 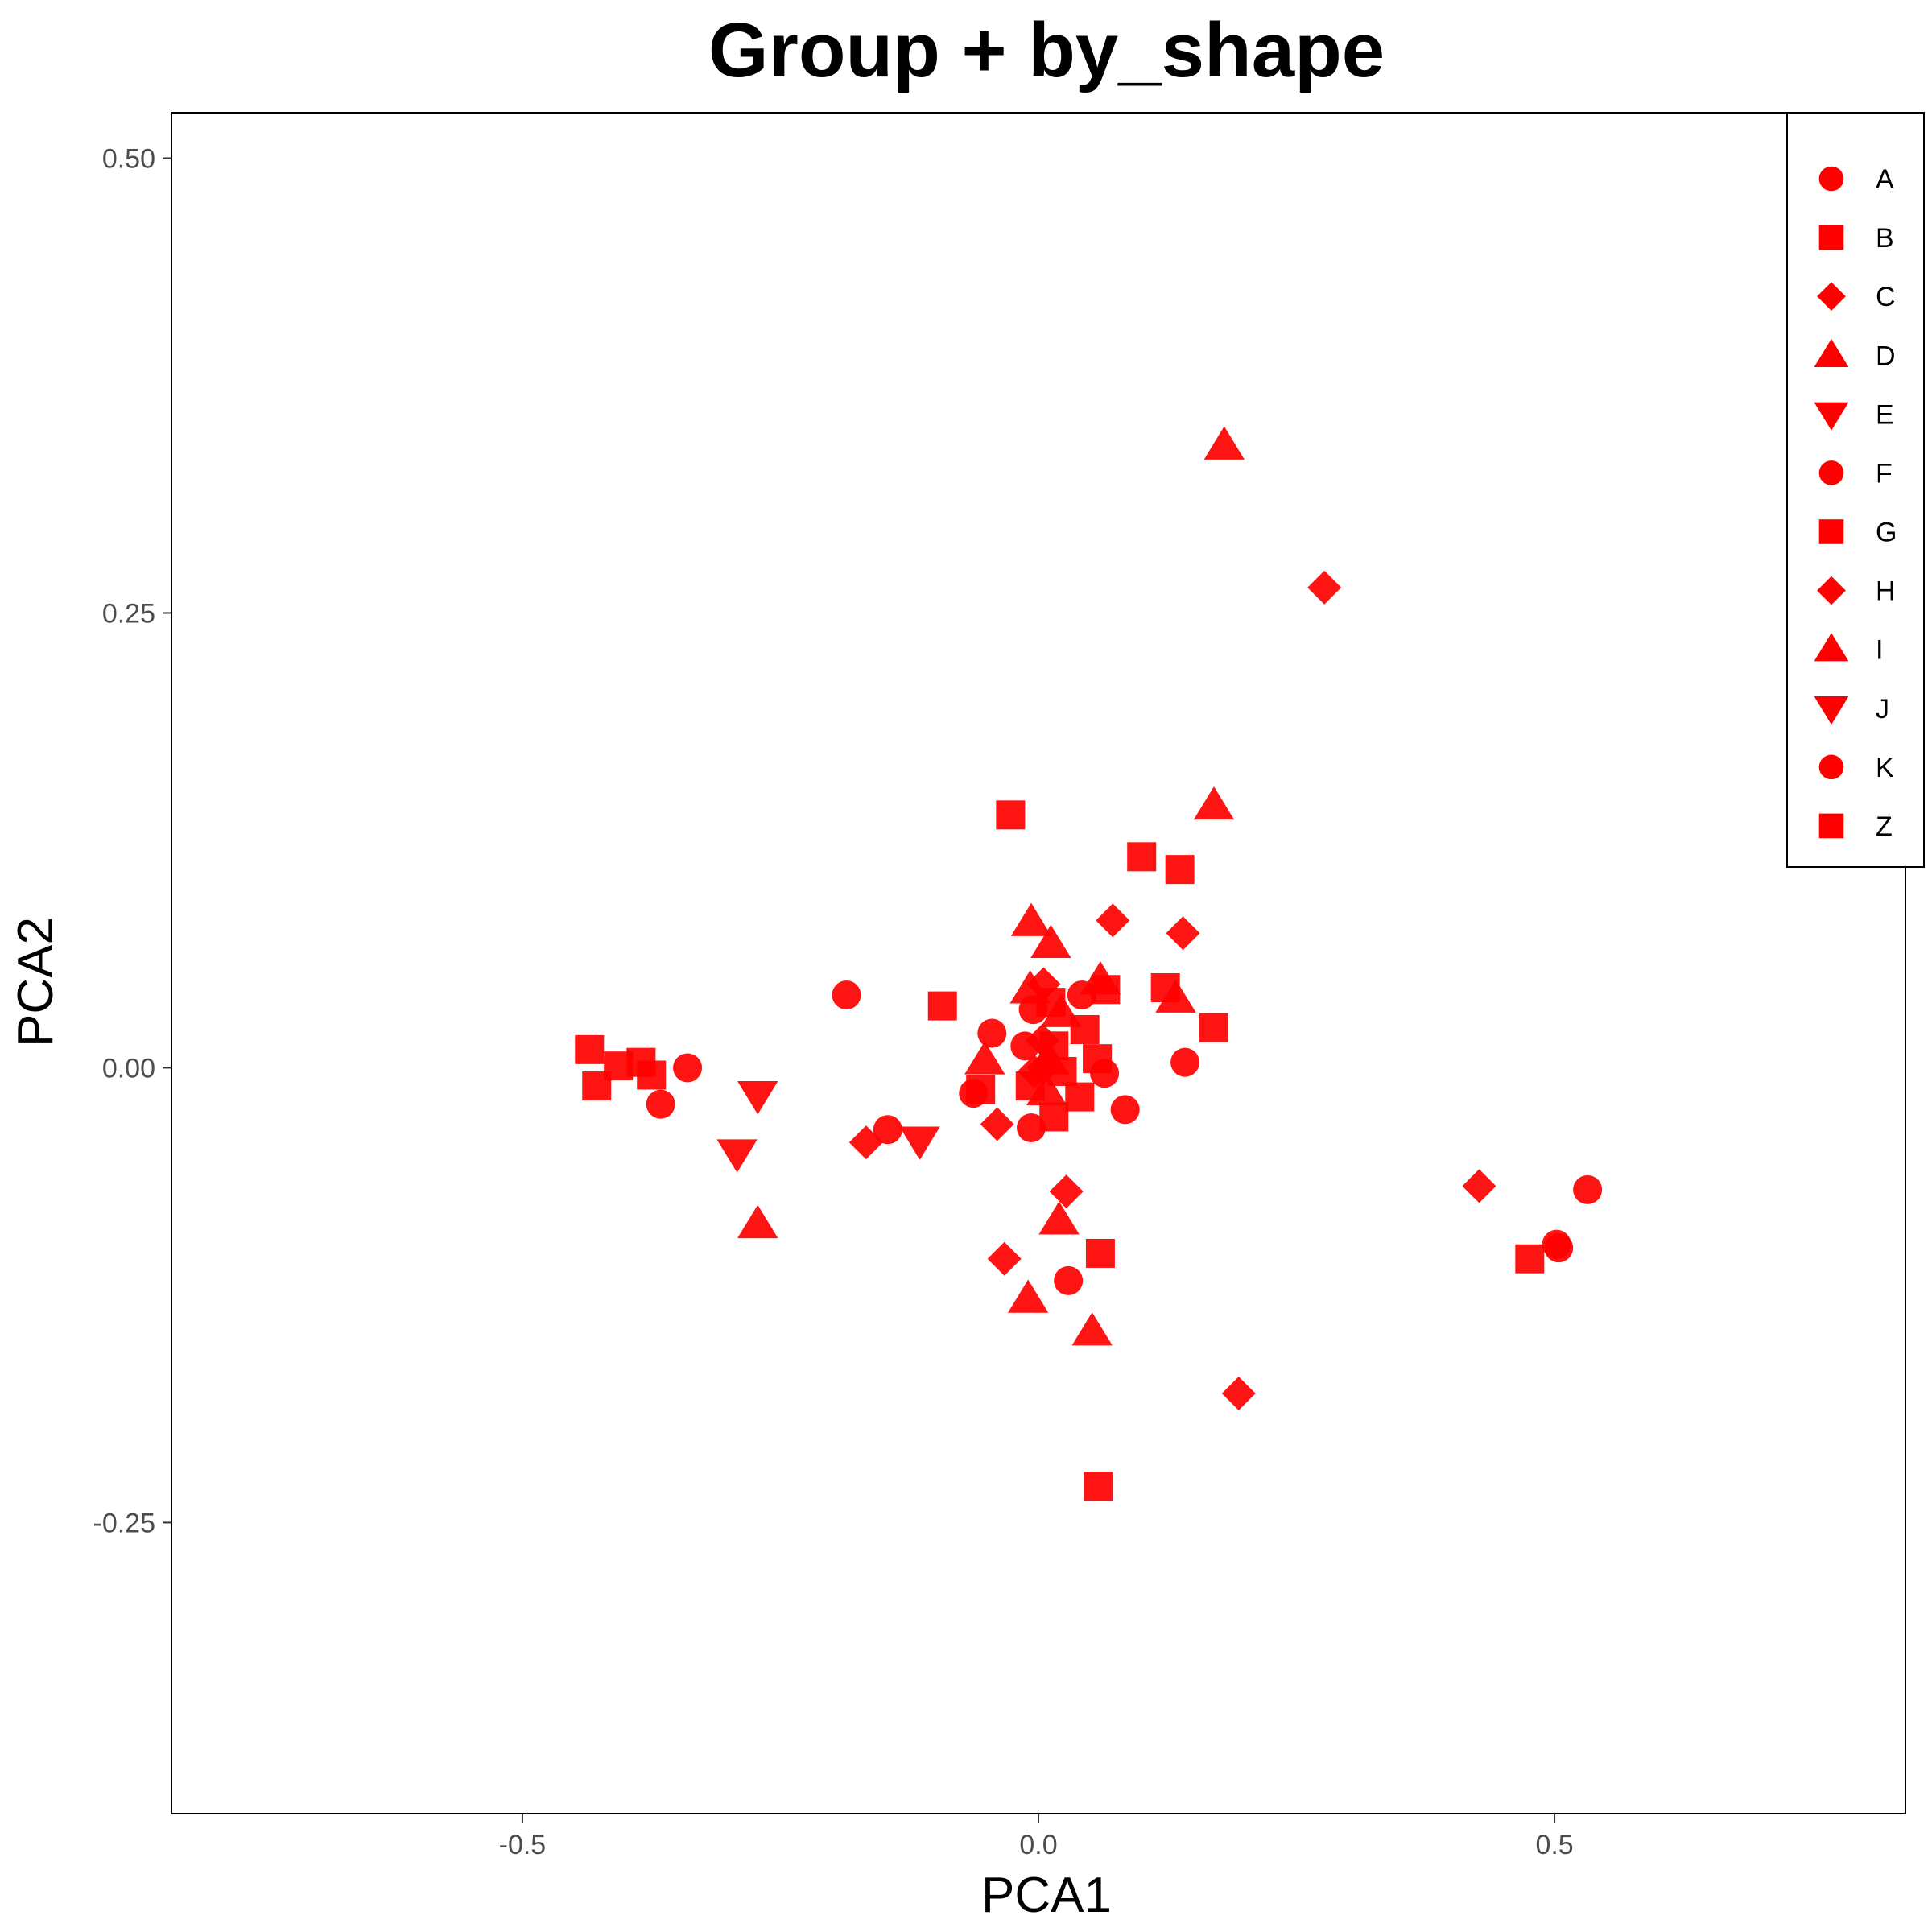 I want to click on legend-key-k, so click(x=1831, y=767).